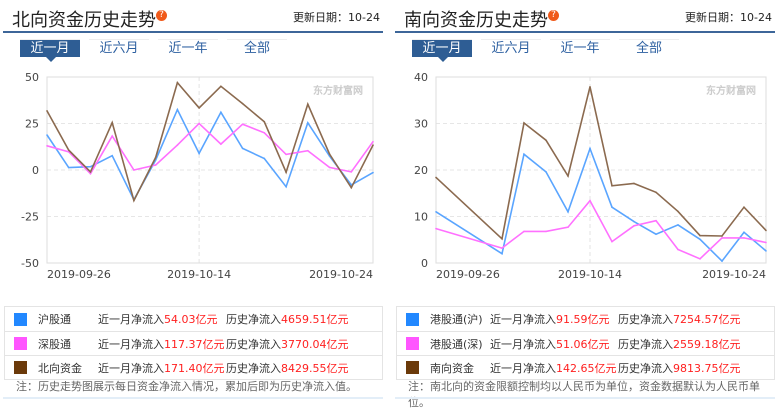  I want to click on legend-row: 南向资金 近一月净流入142.65亿元 历史净流入9813.75亿元, so click(585, 367).